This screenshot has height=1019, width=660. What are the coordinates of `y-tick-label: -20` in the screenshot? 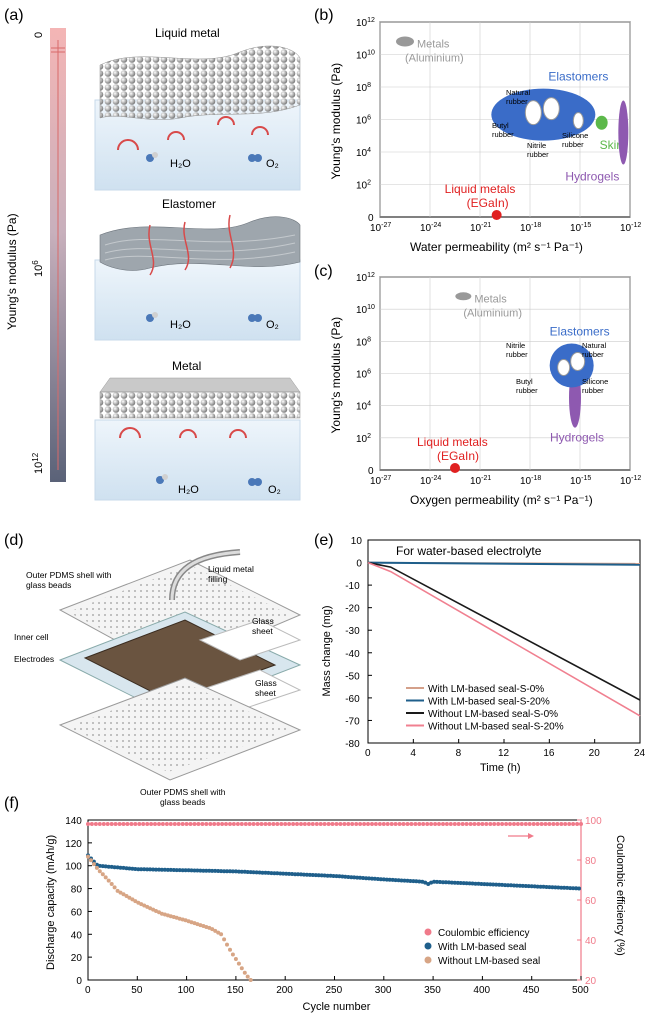 It's located at (352, 609).